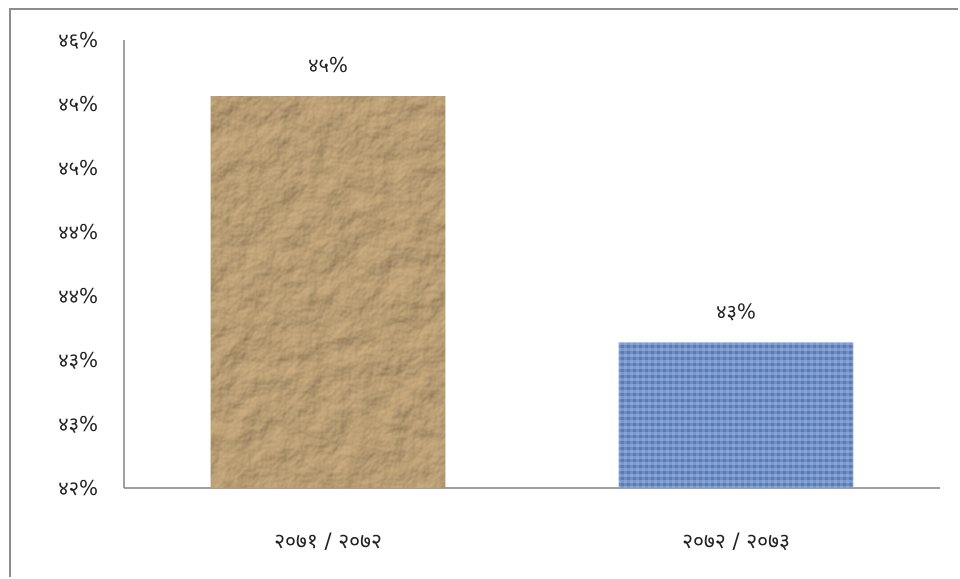  Describe the element at coordinates (328, 65) in the screenshot. I see `data-label: ४५%` at that location.